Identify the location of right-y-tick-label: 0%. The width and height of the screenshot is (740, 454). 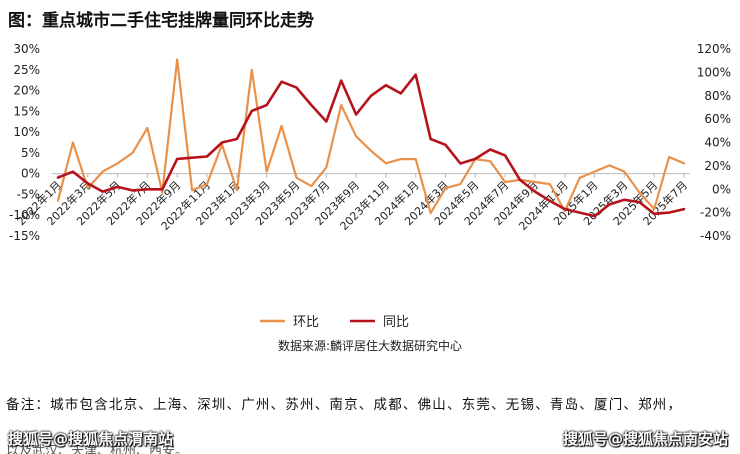
(721, 189).